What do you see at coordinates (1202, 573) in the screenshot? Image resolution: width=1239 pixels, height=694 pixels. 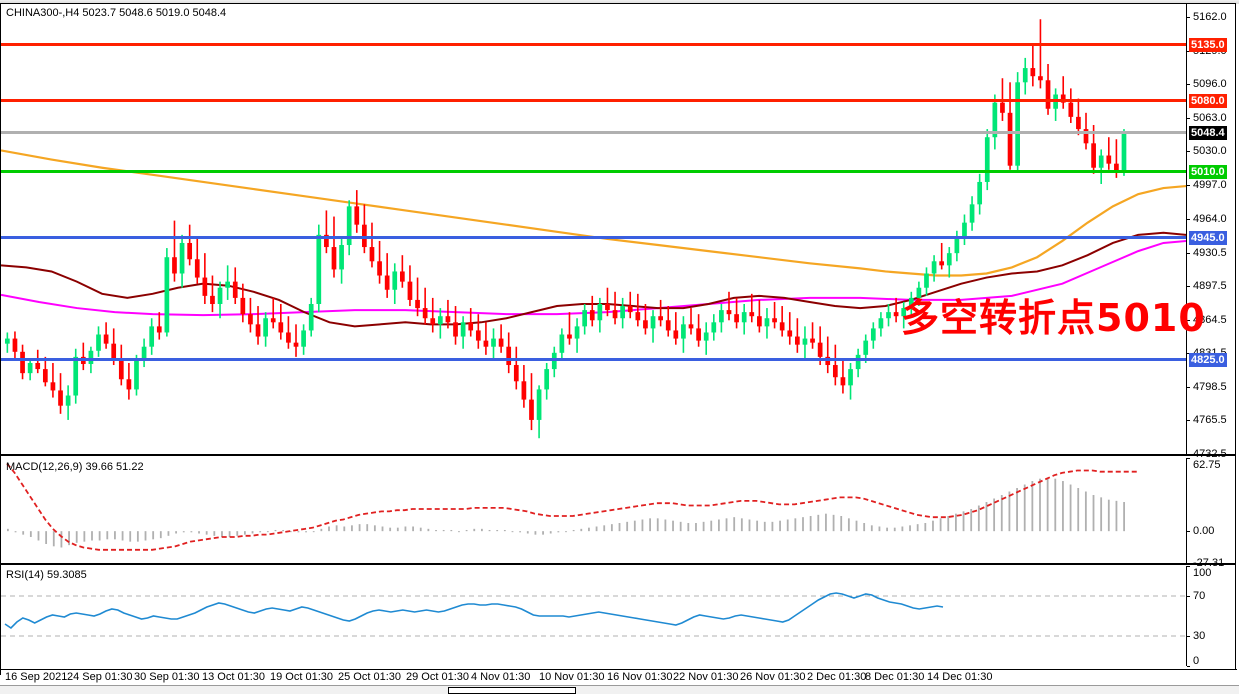 I see `rsi-axis-label: 100` at bounding box center [1202, 573].